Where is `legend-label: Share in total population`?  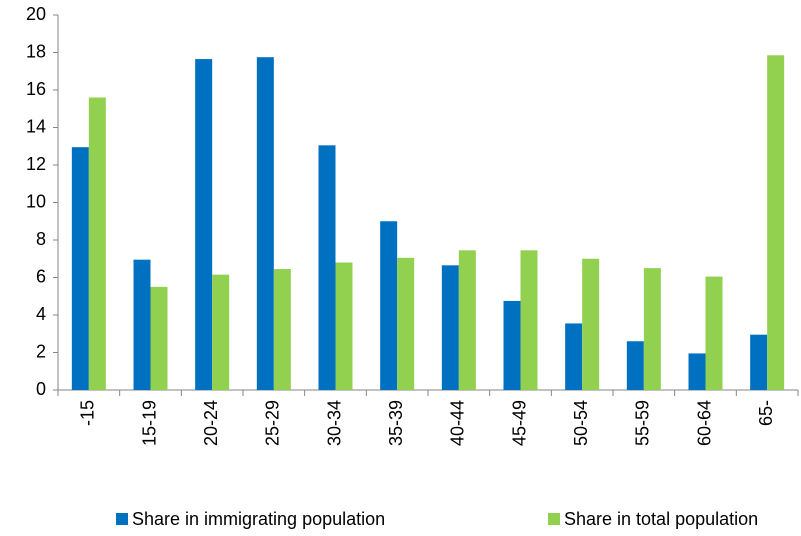 legend-label: Share in total population is located at coordinates (661, 519).